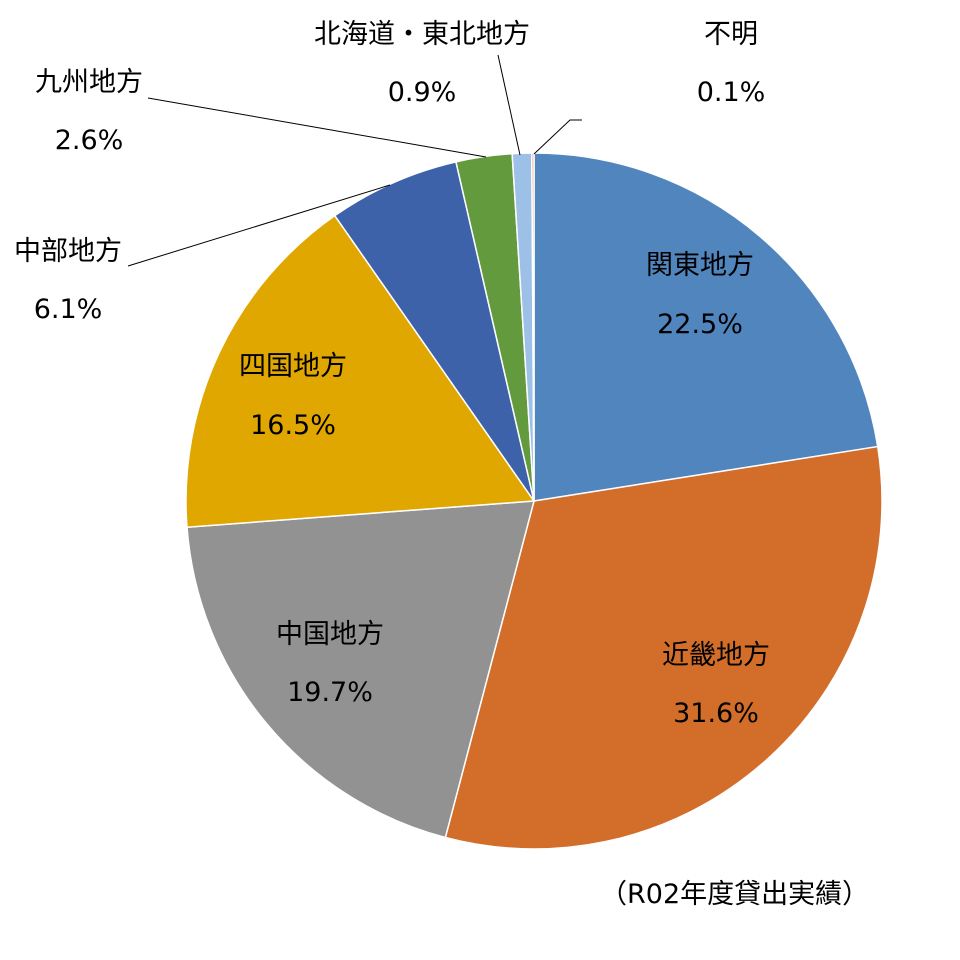  What do you see at coordinates (422, 34) in the screenshot?
I see `slice-name-label-7: 北海道・東北地方` at bounding box center [422, 34].